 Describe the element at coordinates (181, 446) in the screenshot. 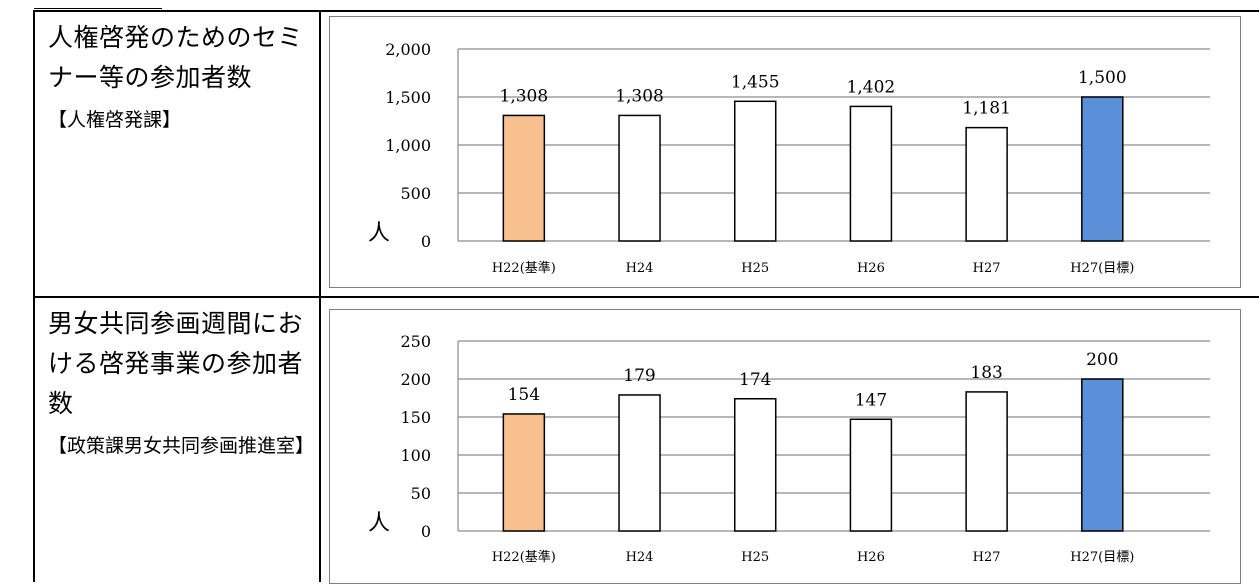

I see `row2-department: 【政策課男女共同参画推進室】` at that location.